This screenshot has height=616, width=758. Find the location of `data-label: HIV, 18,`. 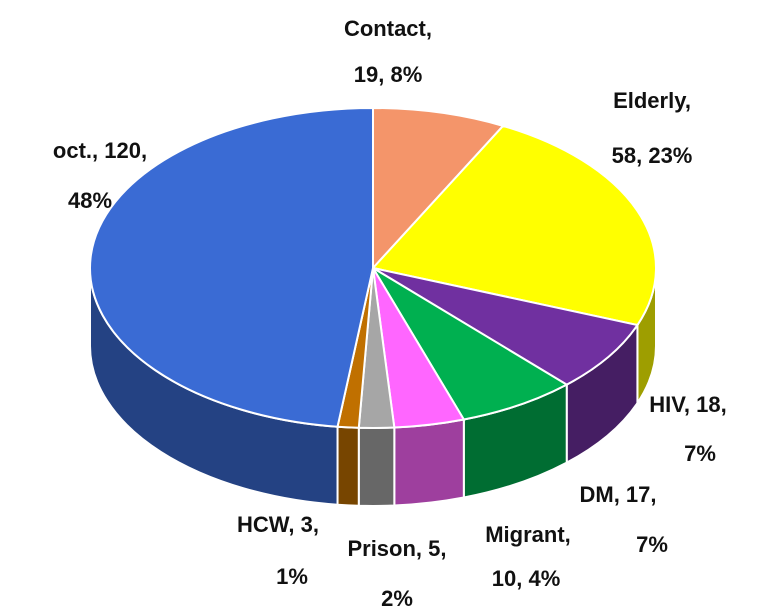

data-label: HIV, 18, is located at coordinates (688, 404).